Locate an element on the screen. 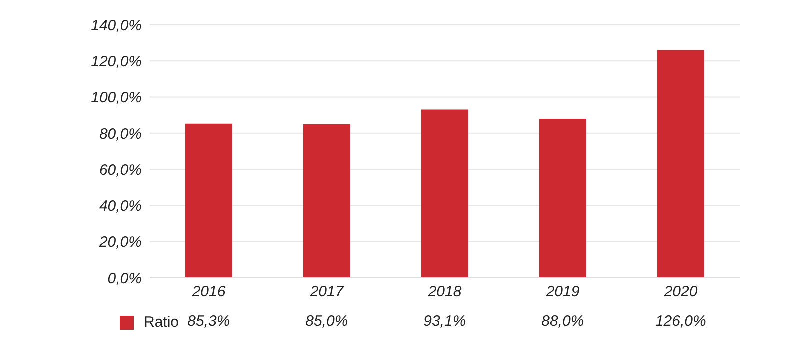  x-tick-label: 2020 is located at coordinates (680, 292).